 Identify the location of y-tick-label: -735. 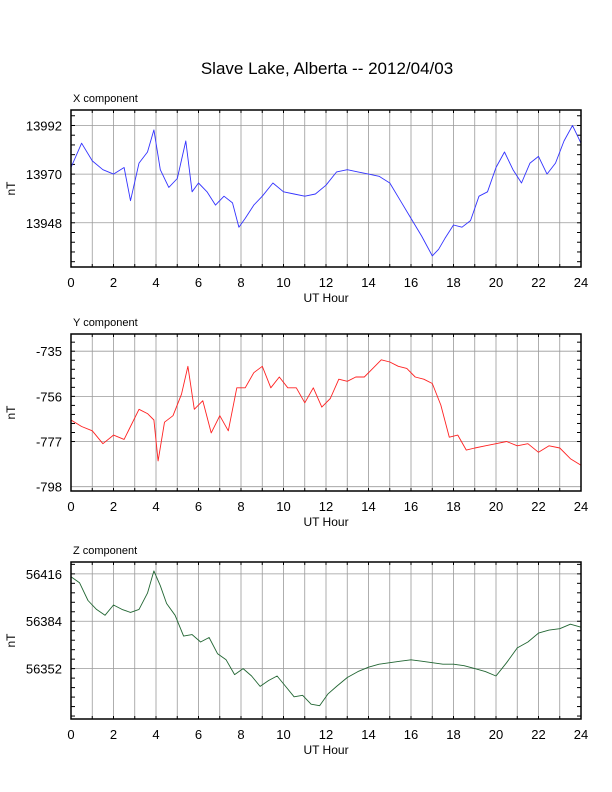
(49, 351).